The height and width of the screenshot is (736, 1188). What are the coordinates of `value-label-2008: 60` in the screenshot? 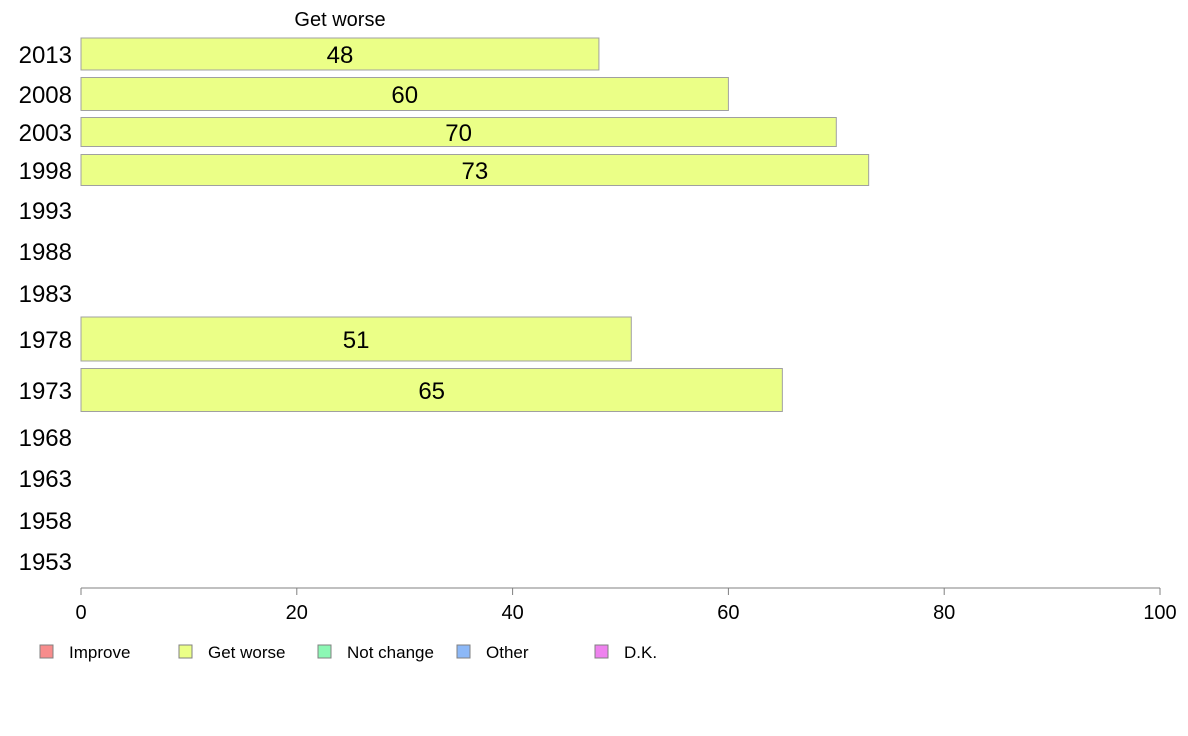 It's located at (404, 95).